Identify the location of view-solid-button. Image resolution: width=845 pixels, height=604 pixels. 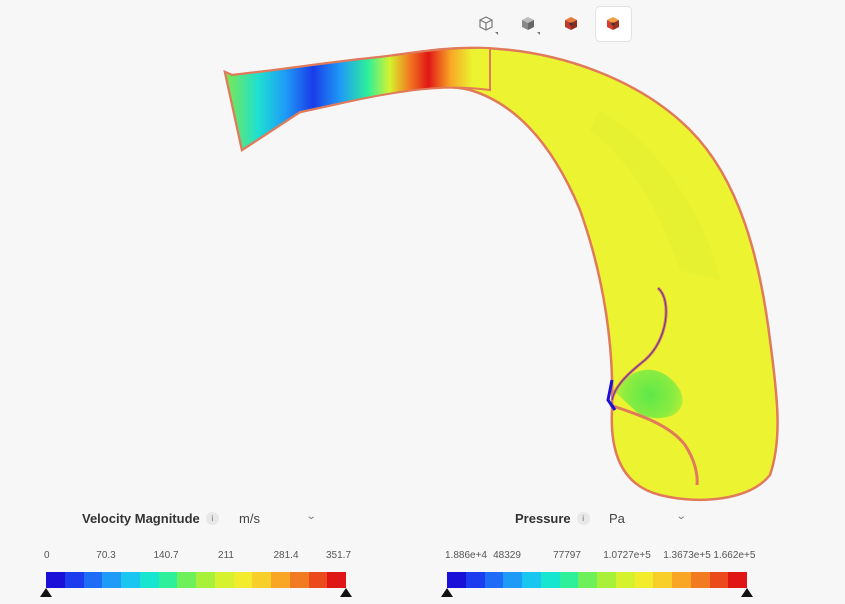
(529, 24).